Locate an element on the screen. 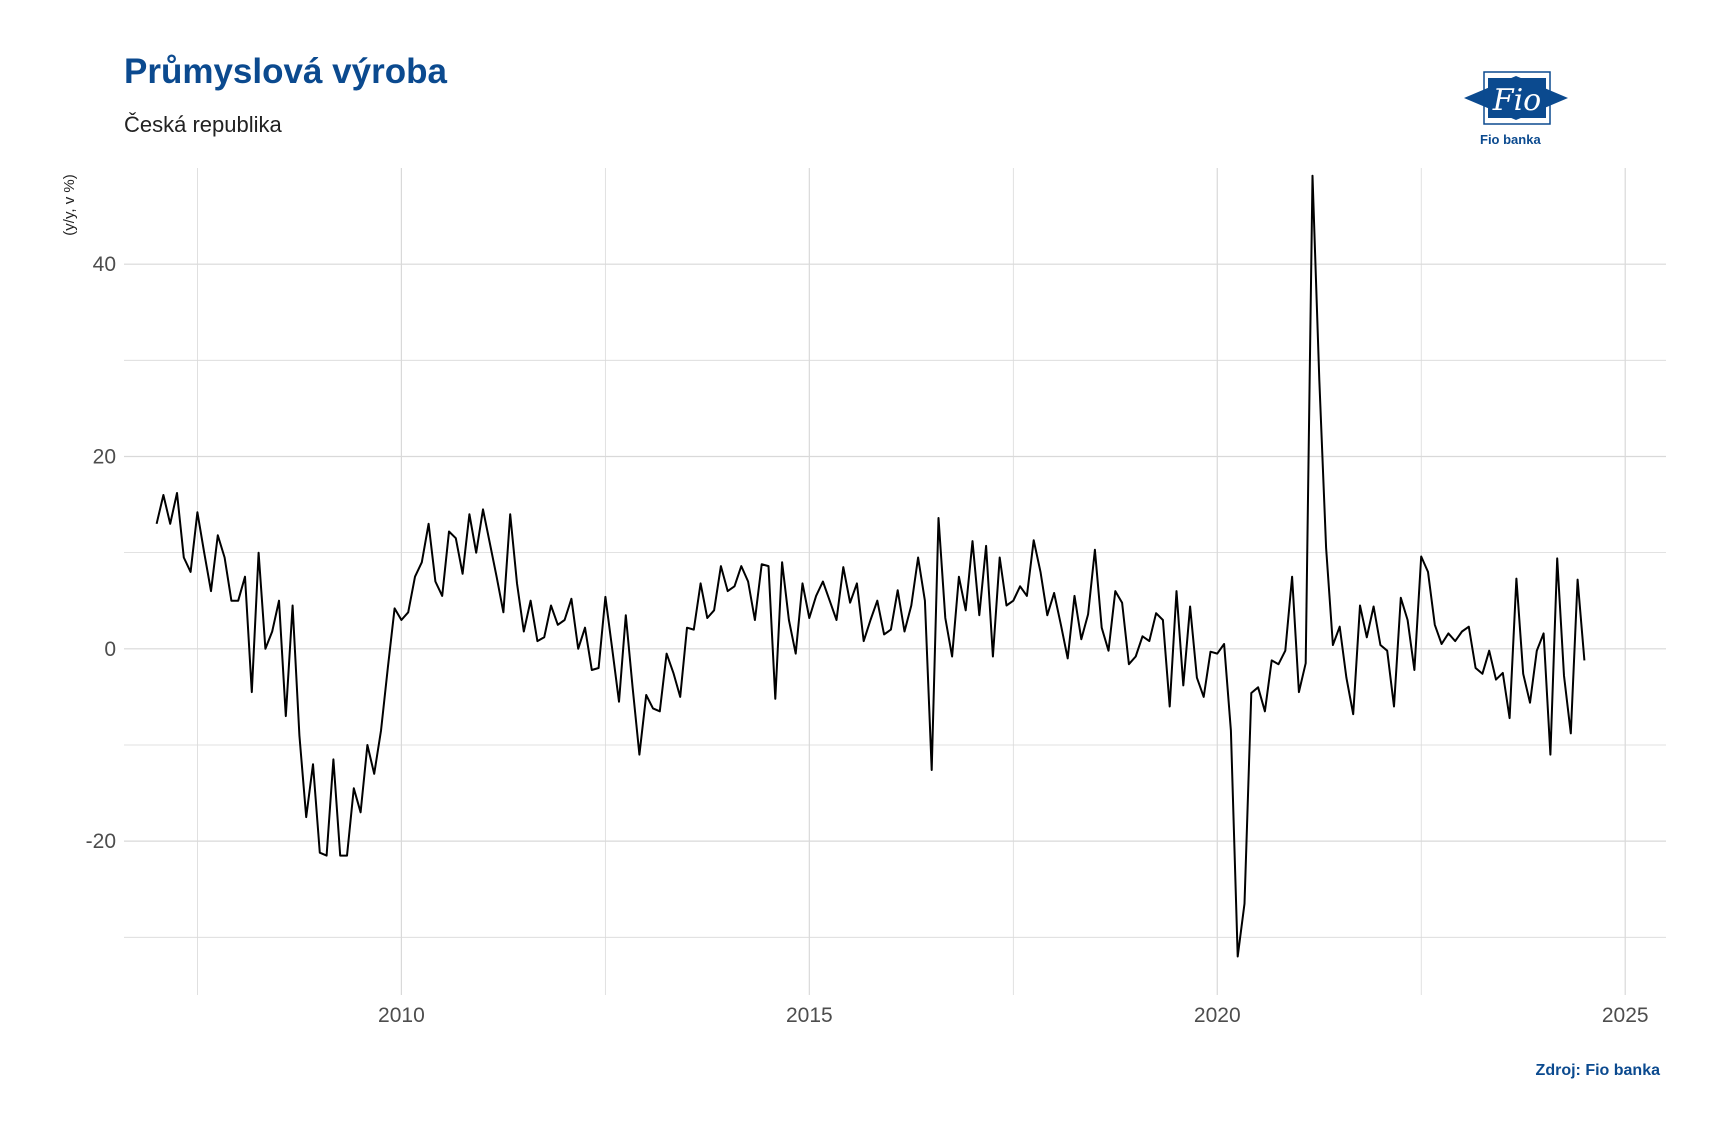 The height and width of the screenshot is (1134, 1710). y-axis-ticks: -20 0 20 40 is located at coordinates (101, 553).